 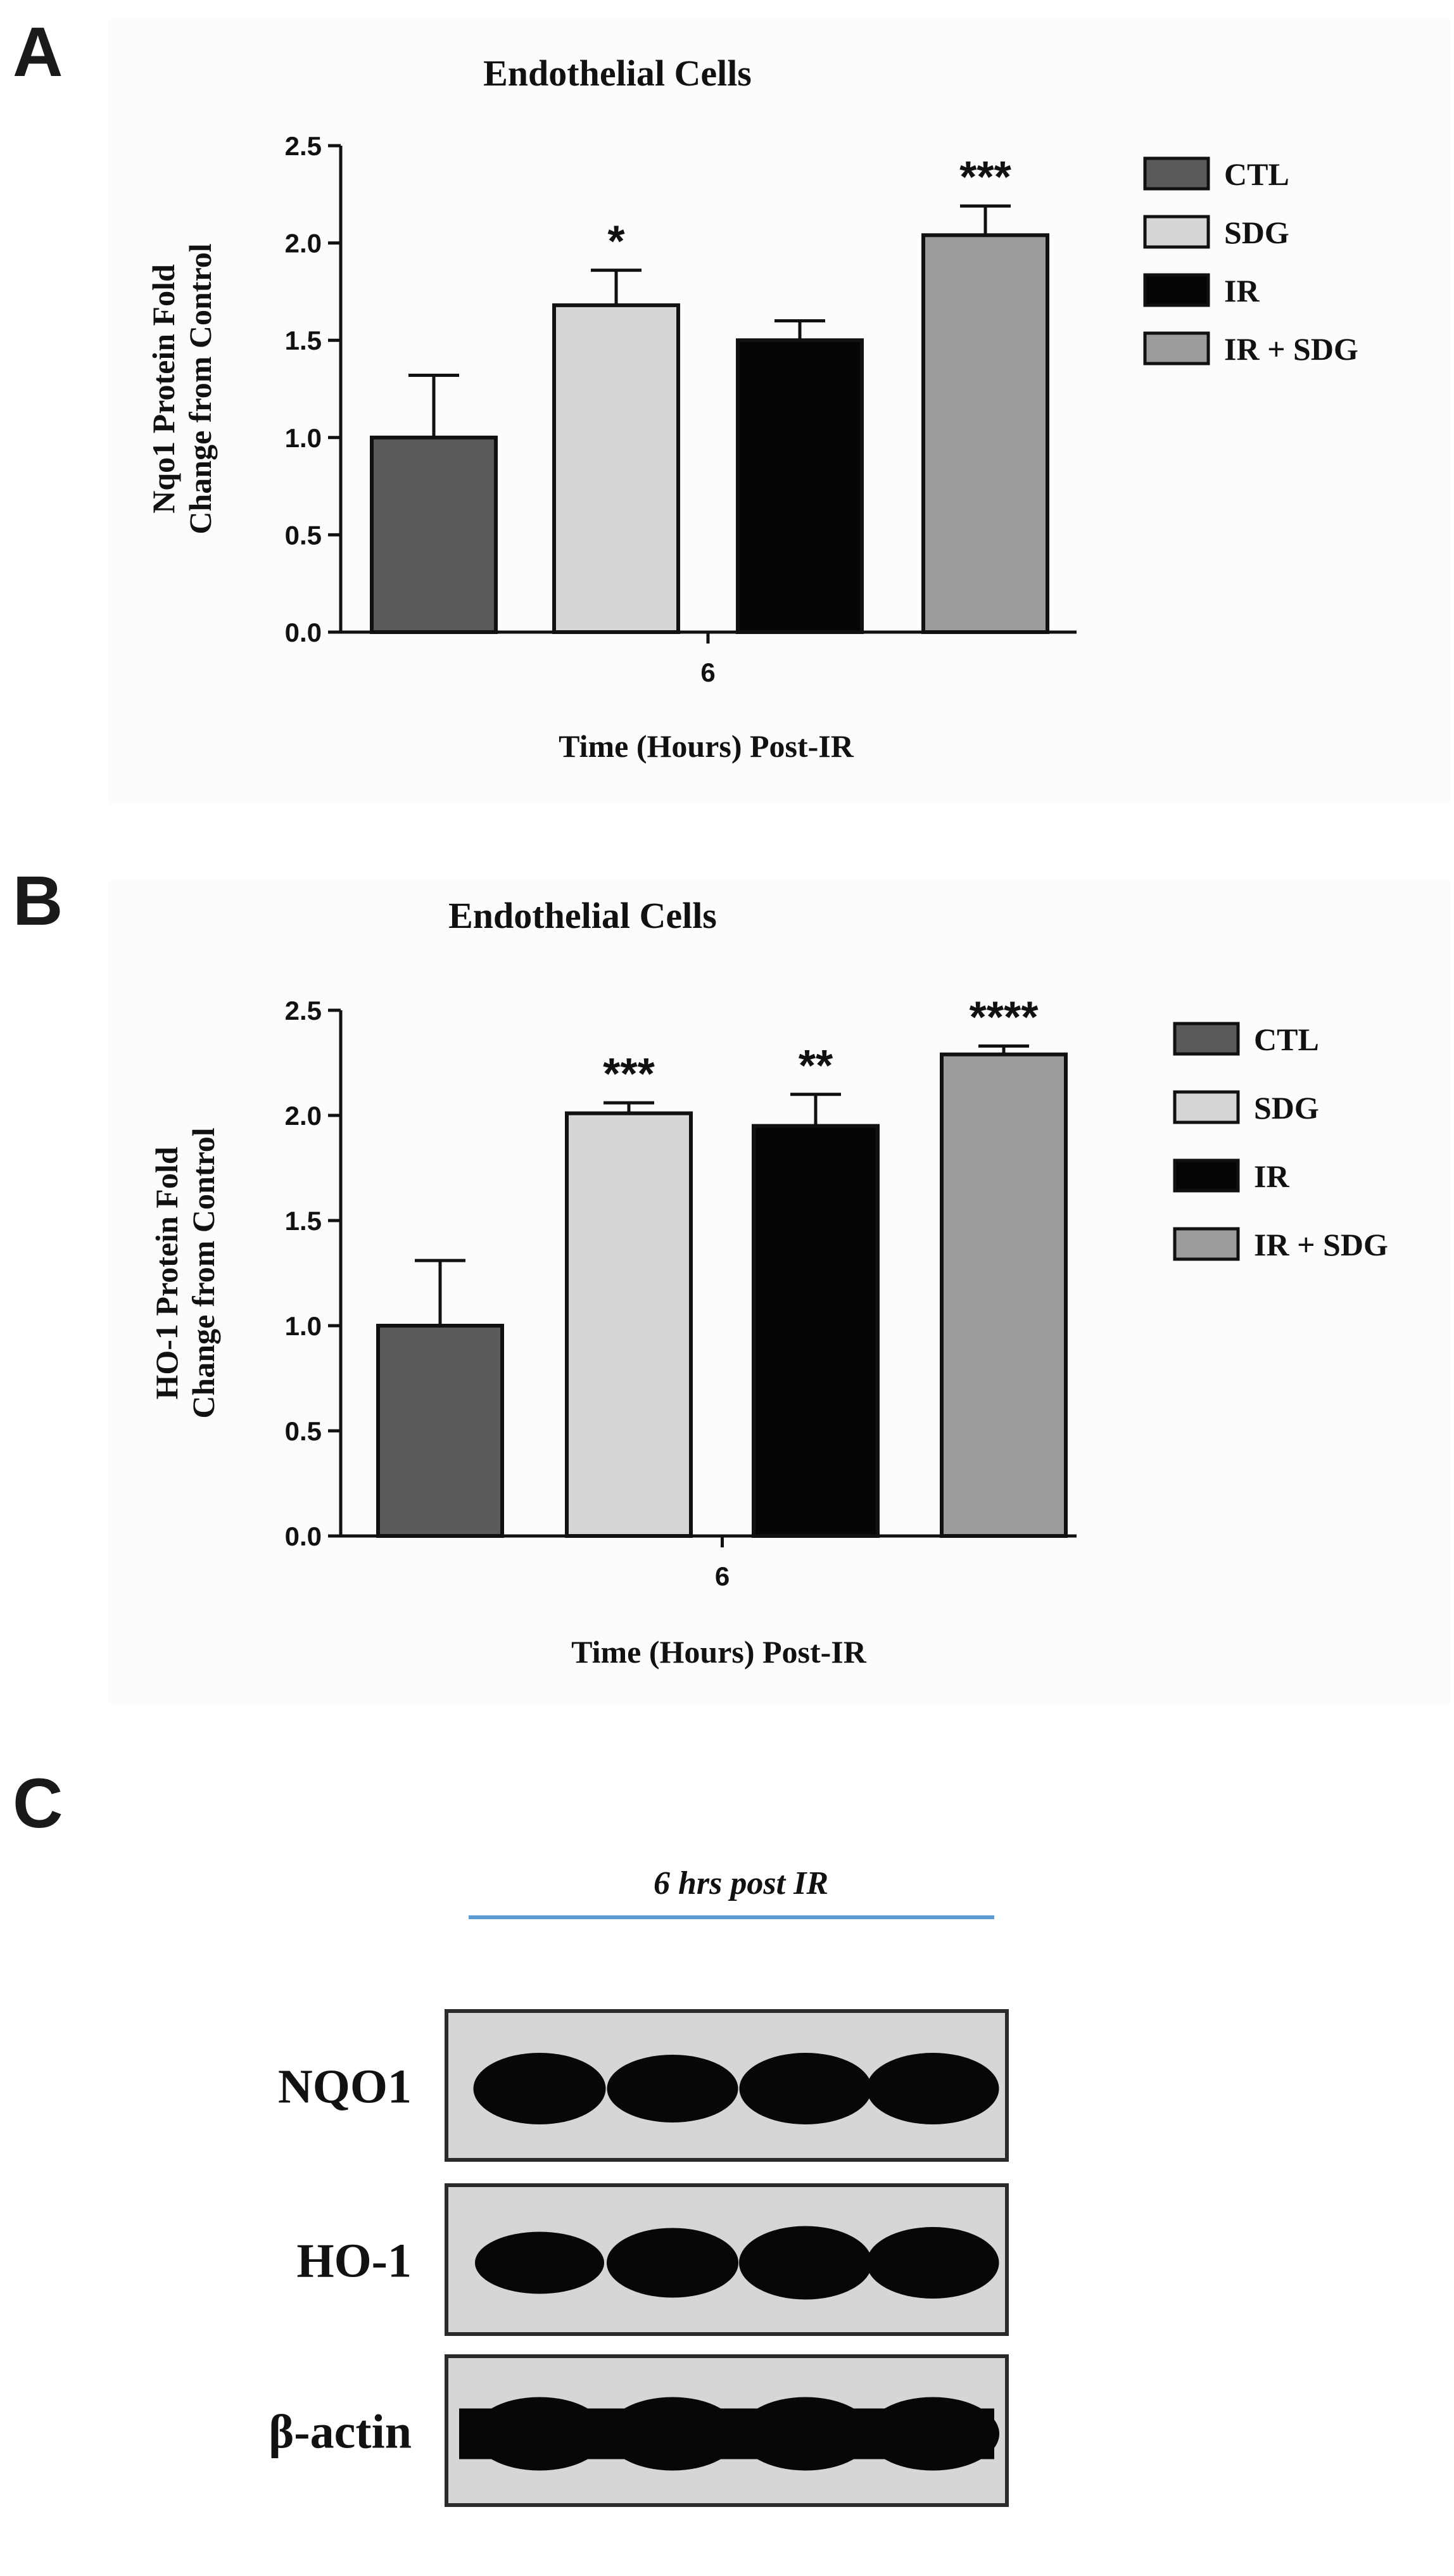 I want to click on panel-letter-c: C, so click(x=38, y=1804).